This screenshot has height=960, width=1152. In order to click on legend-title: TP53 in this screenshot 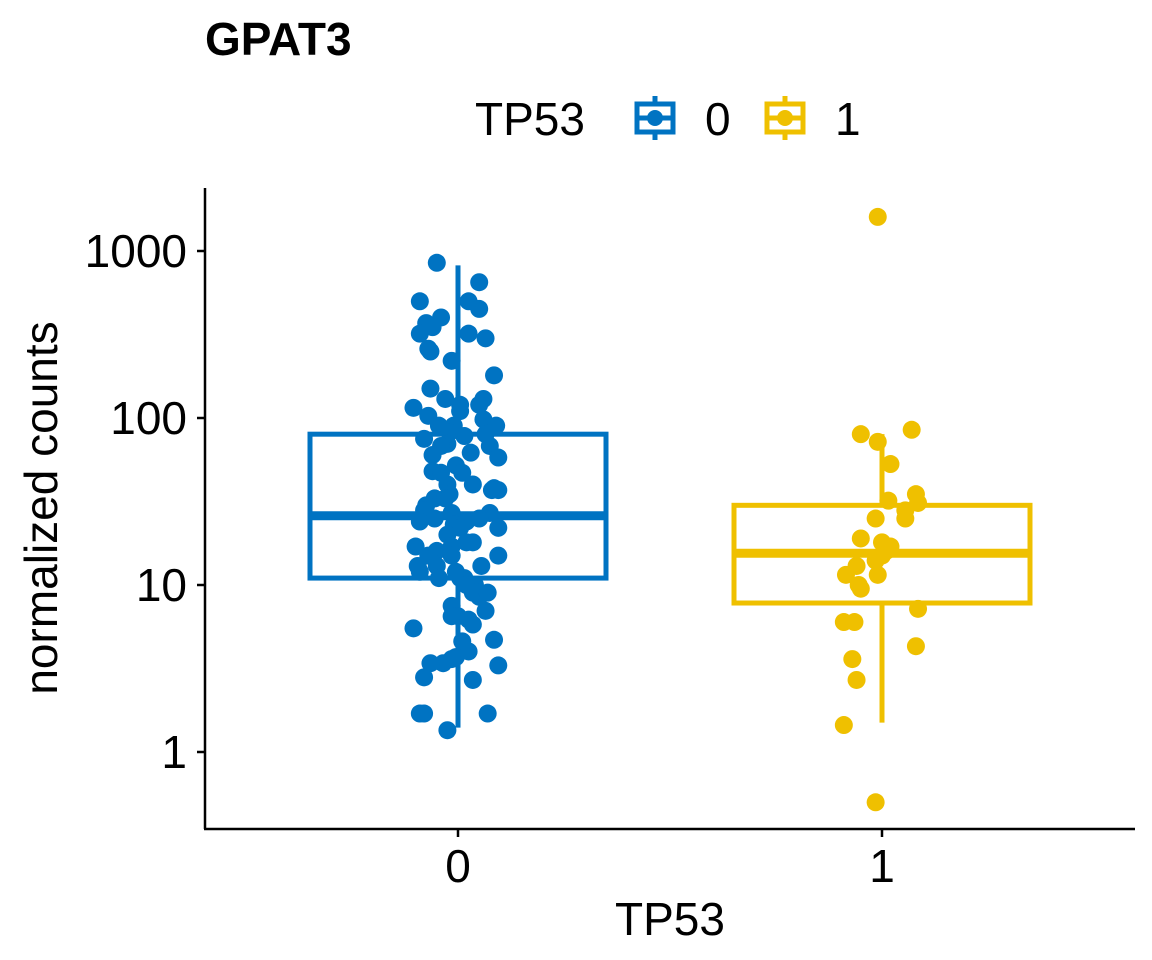, I will do `click(530, 119)`.